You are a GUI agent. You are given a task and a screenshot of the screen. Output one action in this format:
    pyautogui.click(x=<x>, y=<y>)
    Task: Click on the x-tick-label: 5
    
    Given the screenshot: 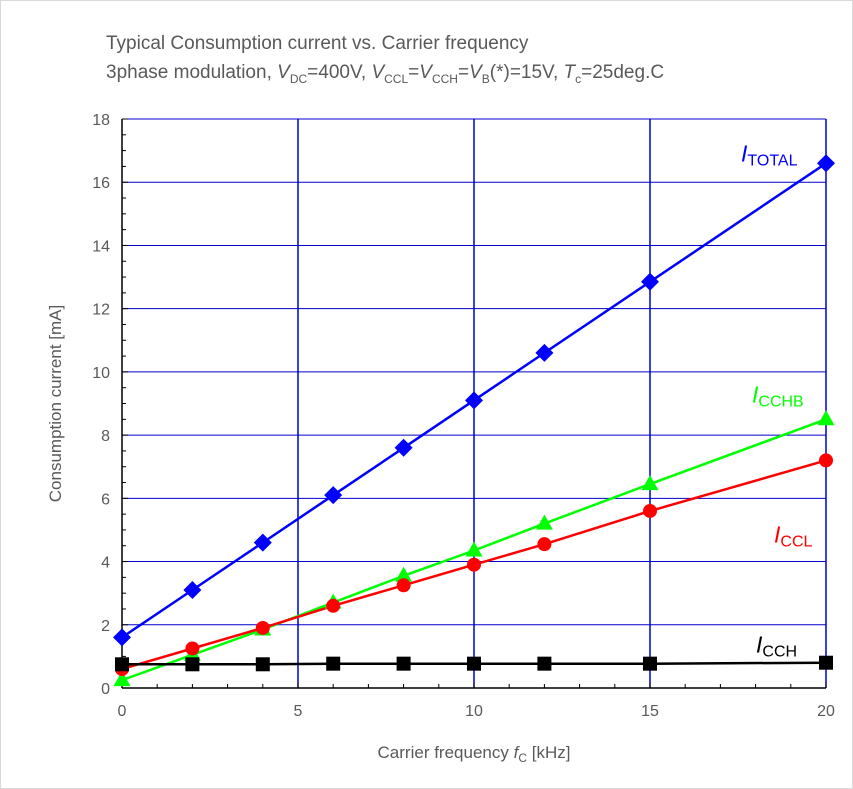 What is the action you would take?
    pyautogui.click(x=298, y=711)
    